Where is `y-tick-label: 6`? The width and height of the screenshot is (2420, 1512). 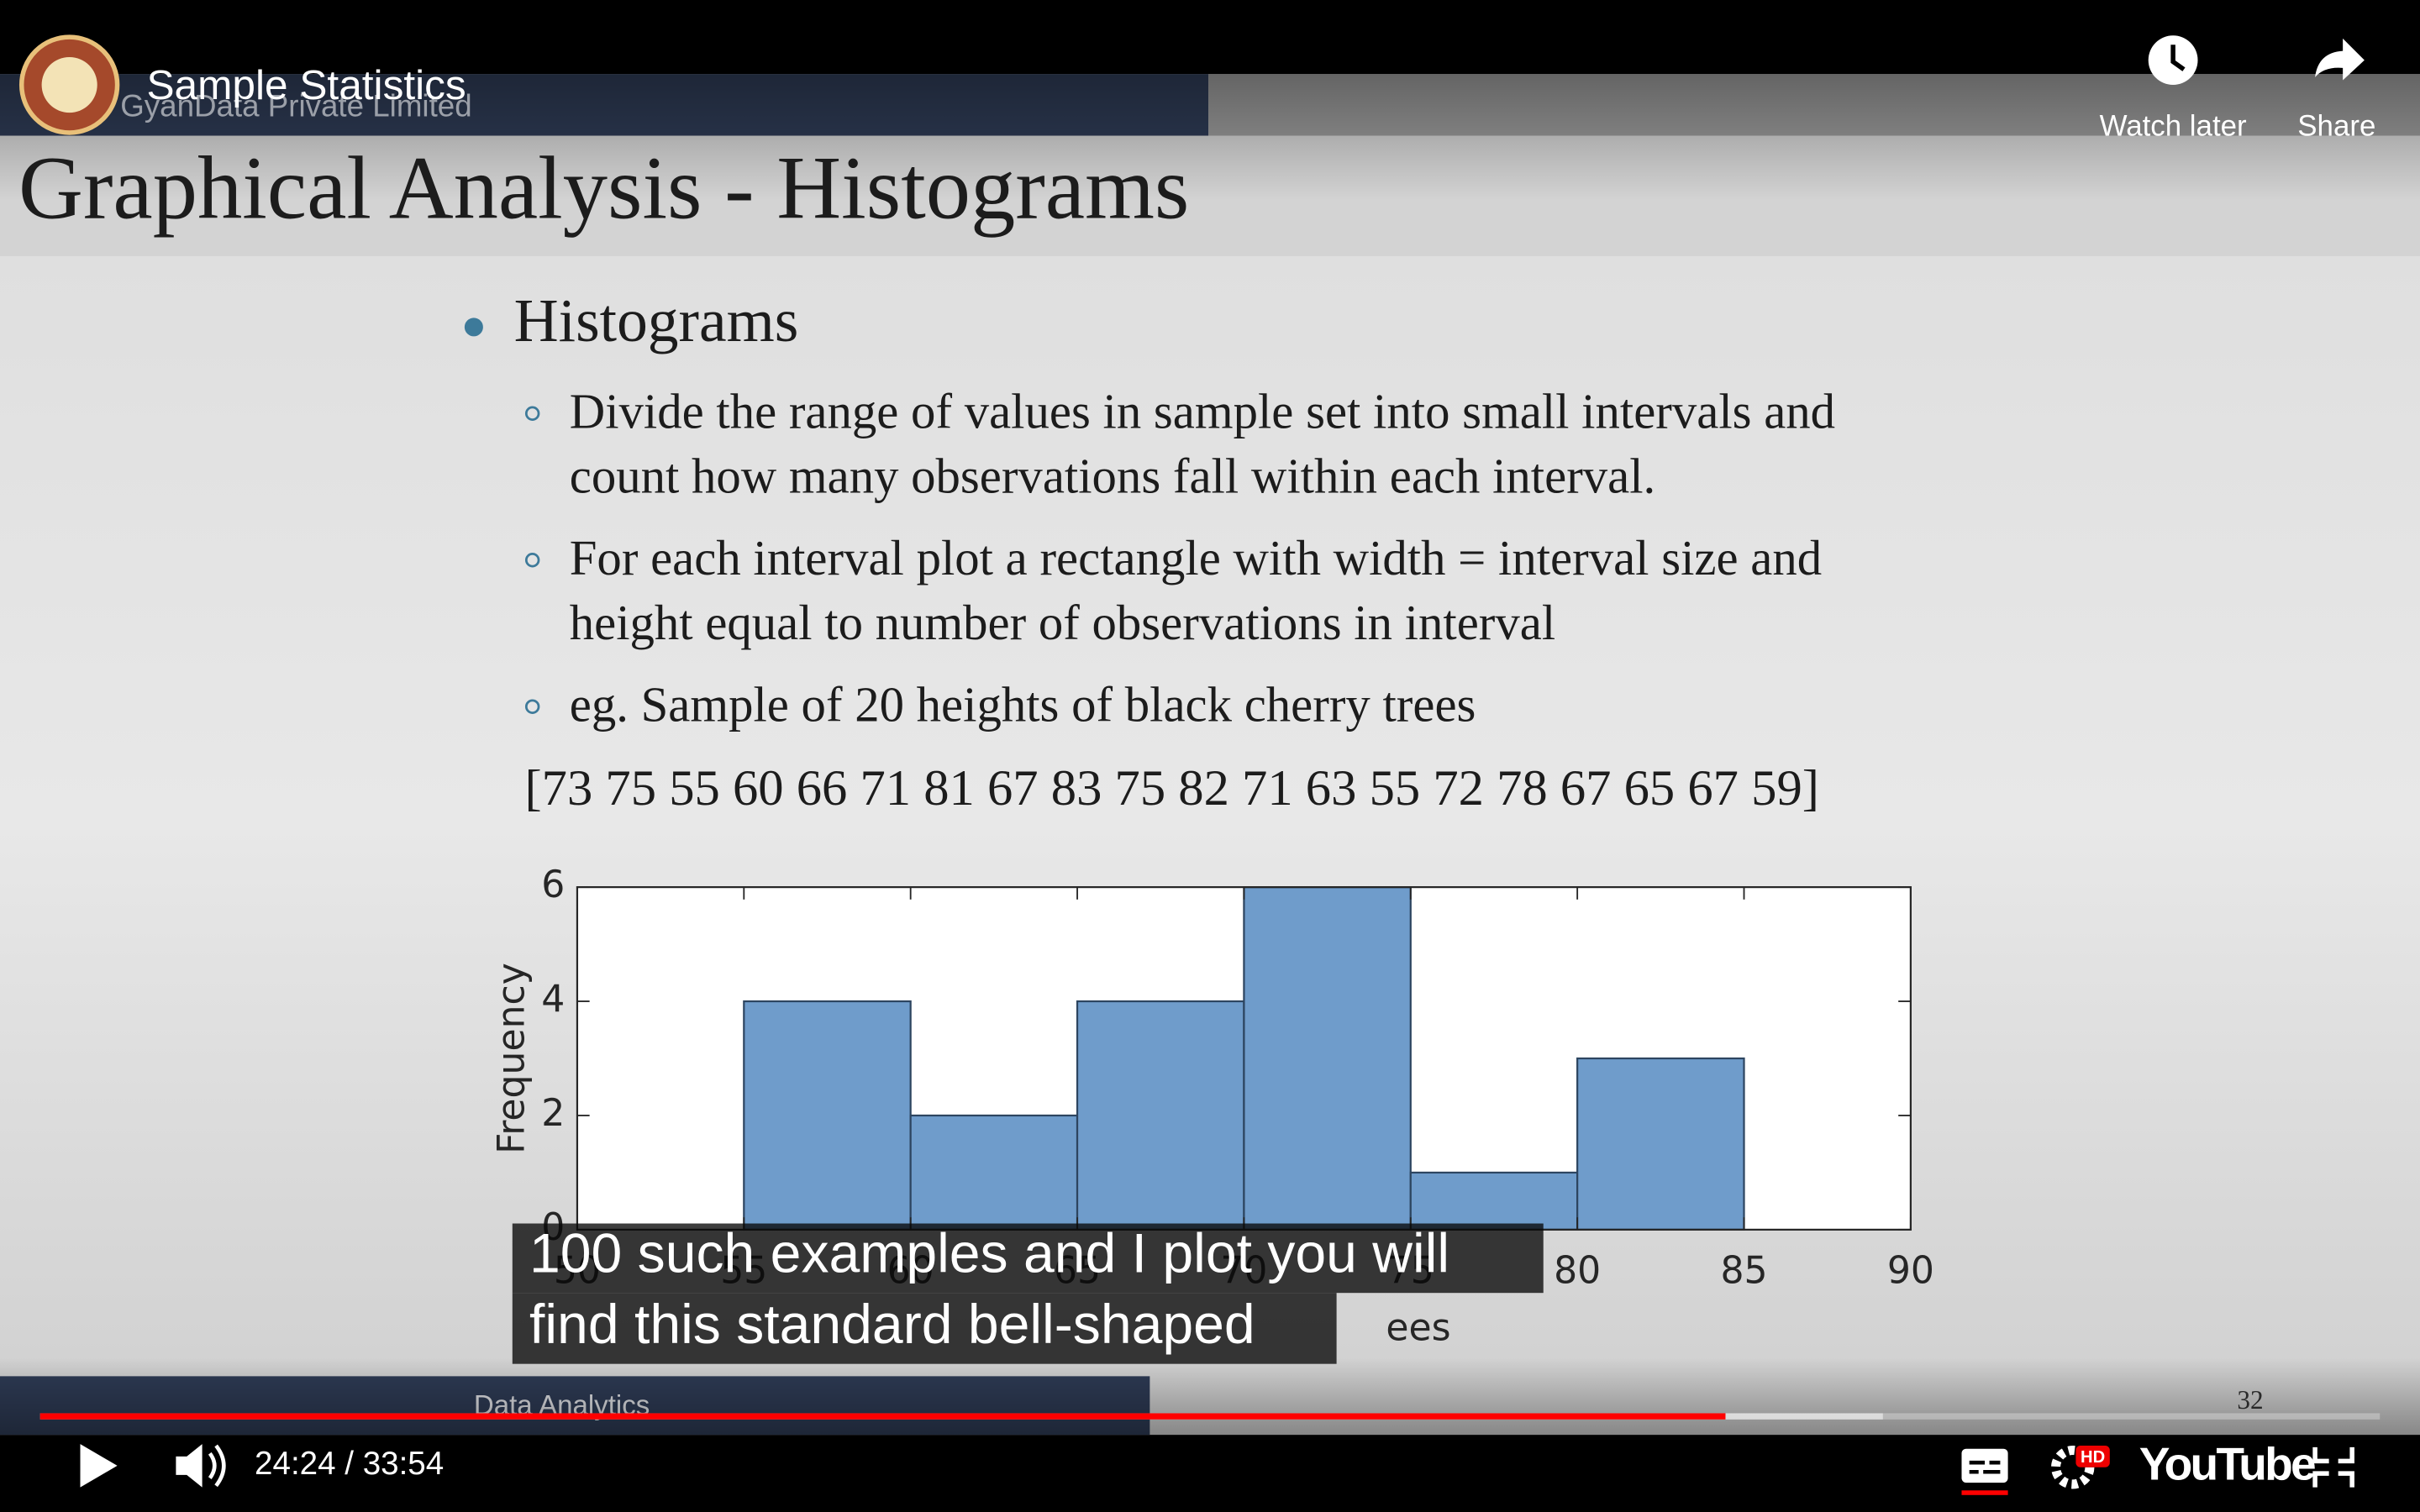 y-tick-label: 6 is located at coordinates (553, 885).